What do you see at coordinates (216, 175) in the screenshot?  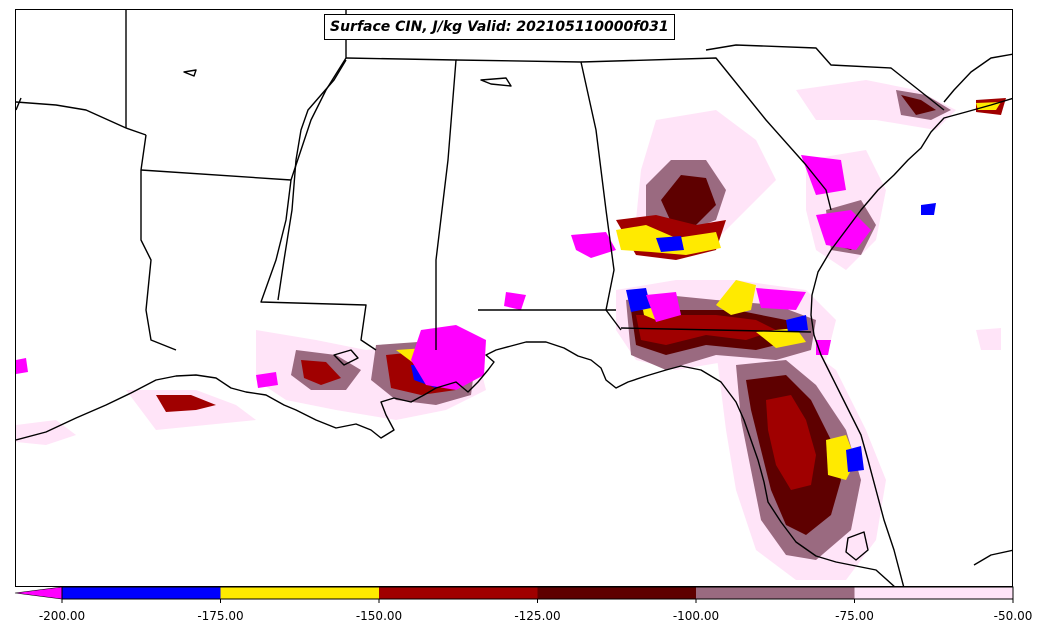 I see `state-line-ar-la` at bounding box center [216, 175].